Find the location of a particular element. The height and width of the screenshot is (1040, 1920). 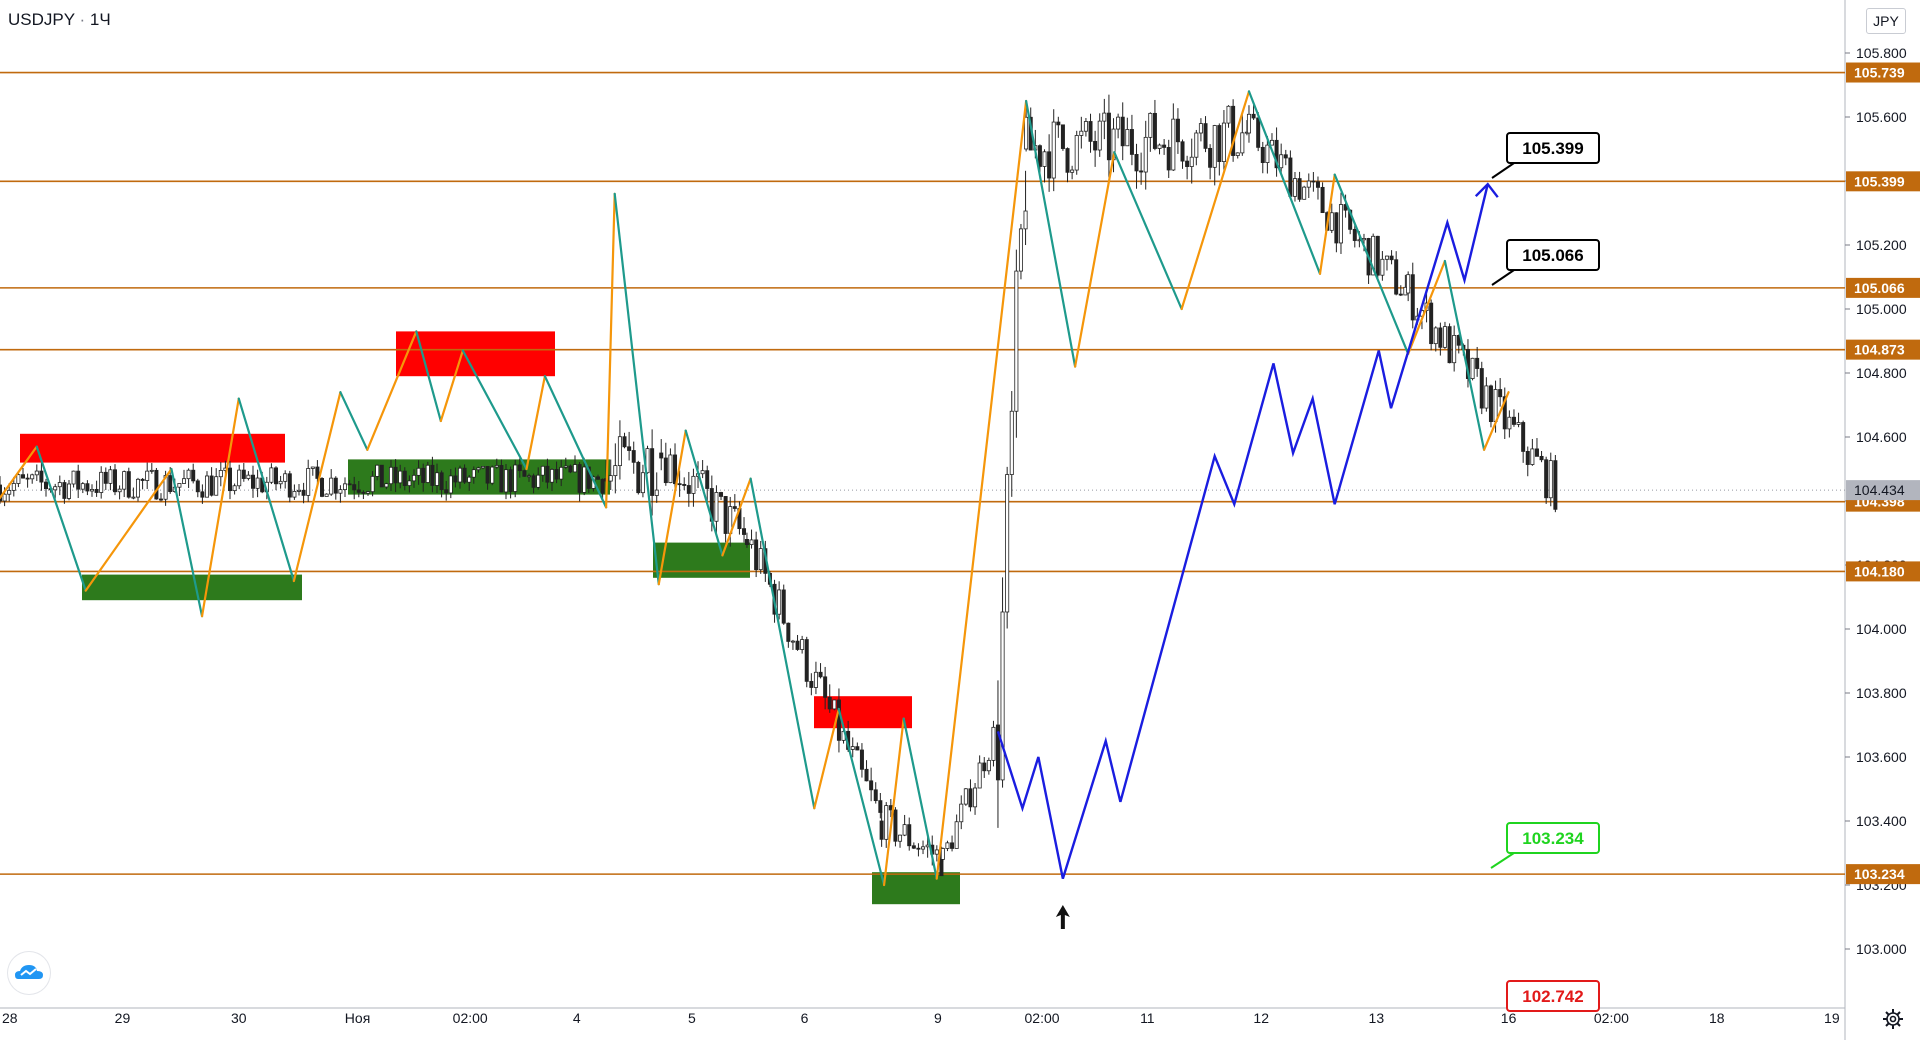

symbol-label: USDJPY is located at coordinates (41, 19).